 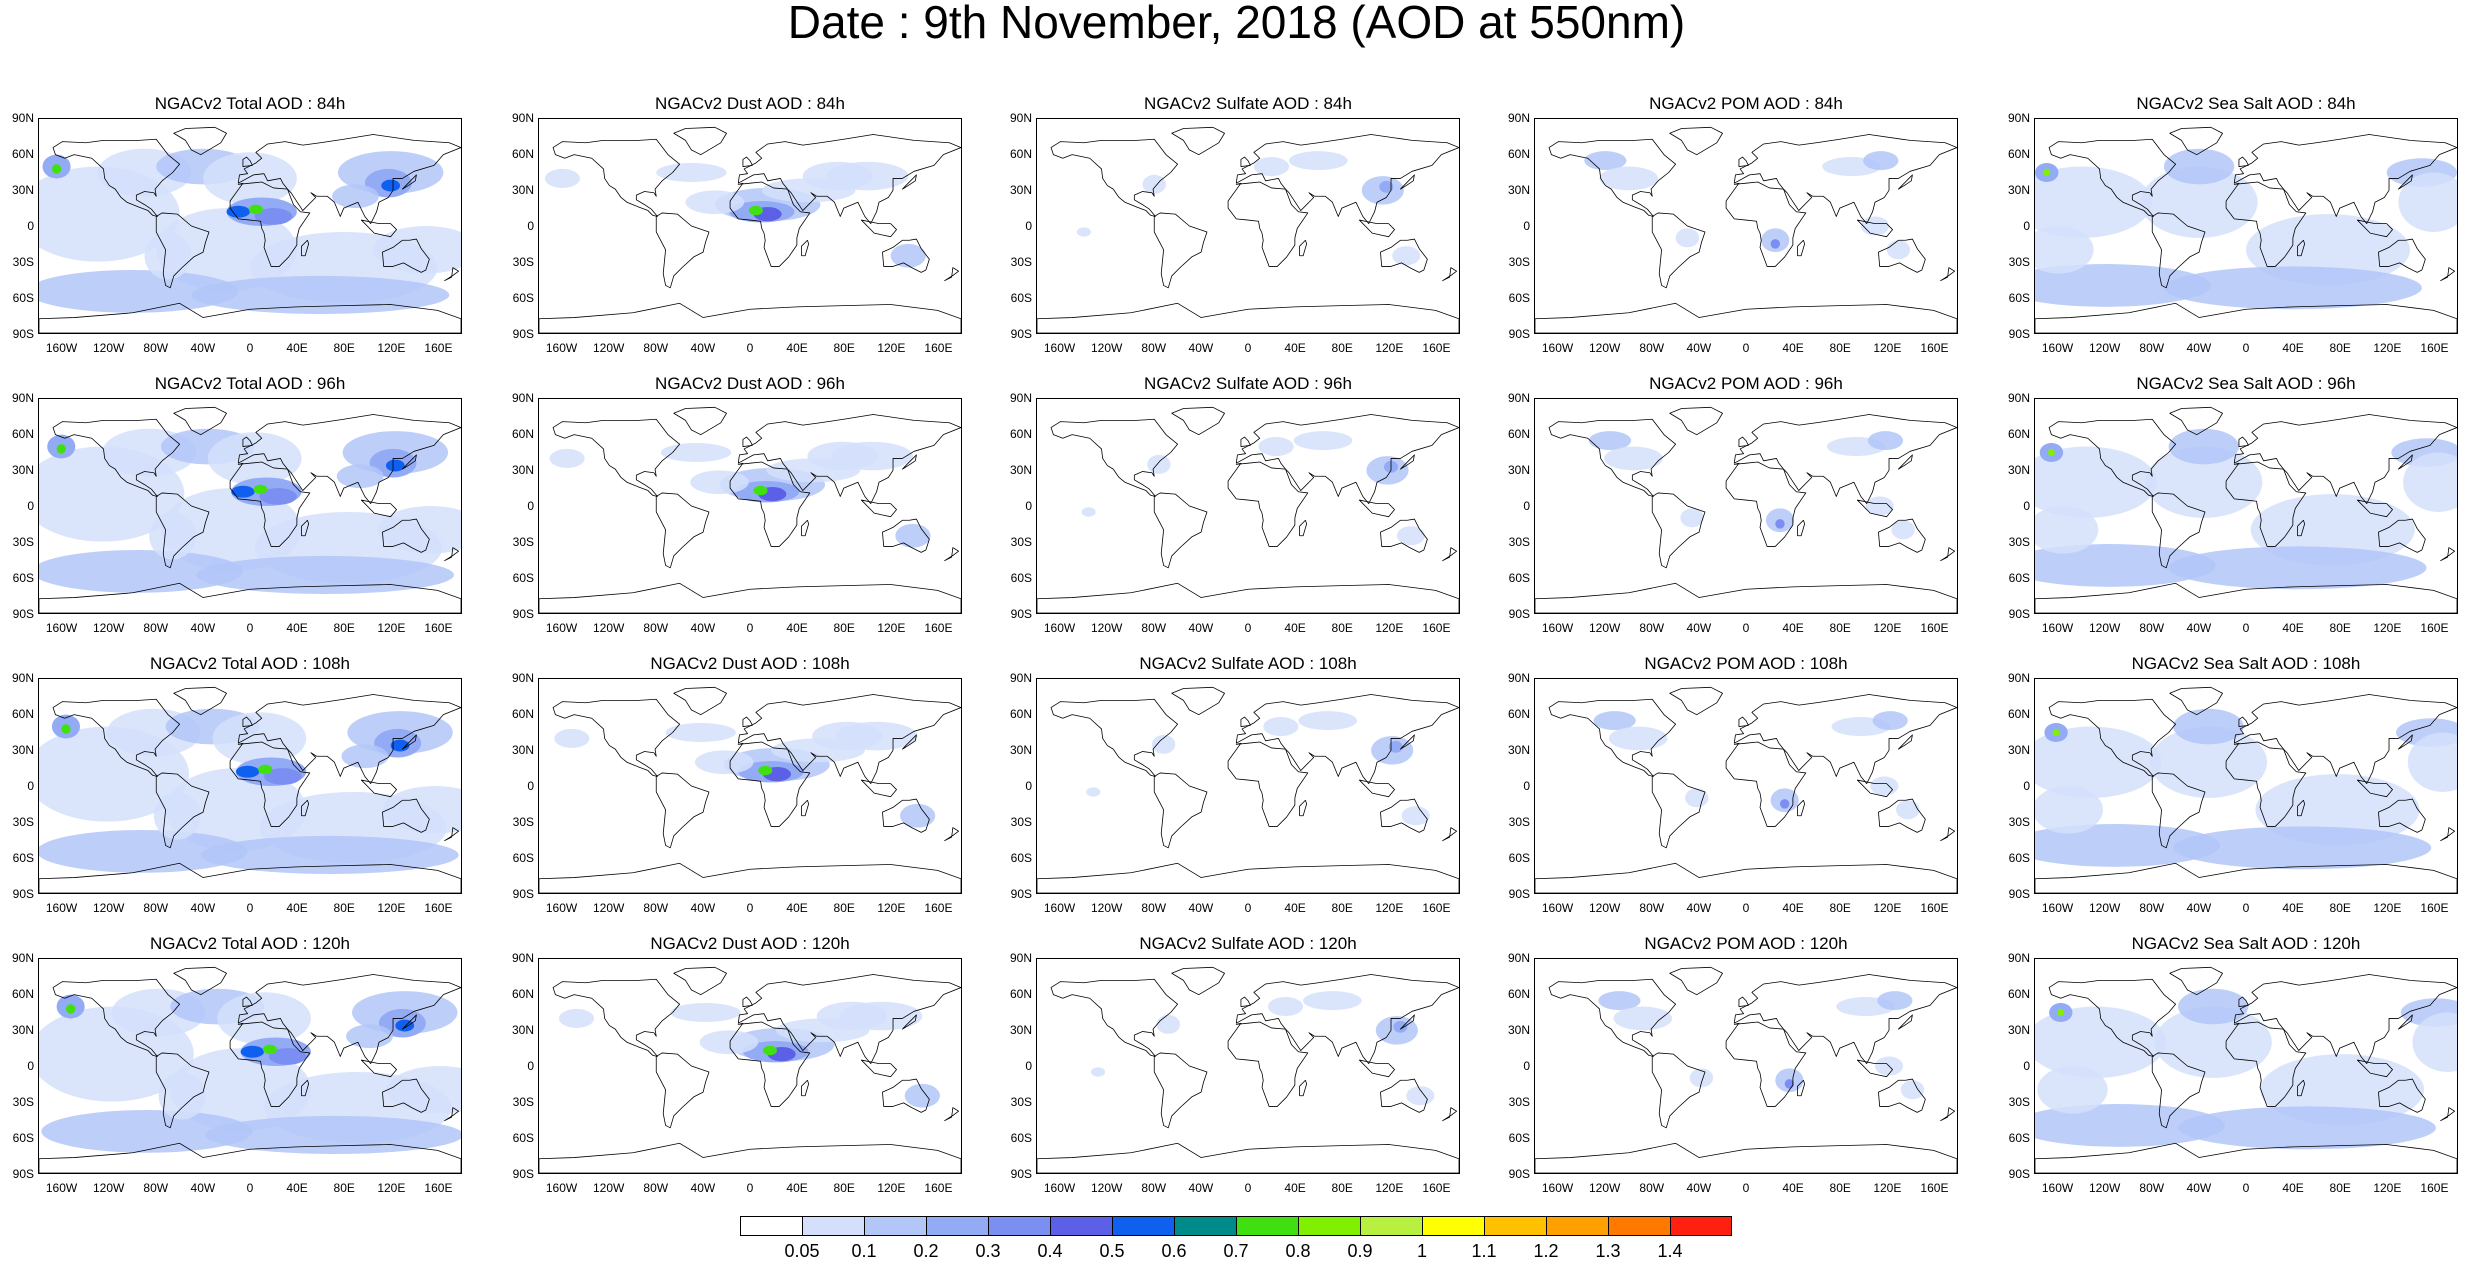 I want to click on coastline-africa, so click(x=1766, y=504).